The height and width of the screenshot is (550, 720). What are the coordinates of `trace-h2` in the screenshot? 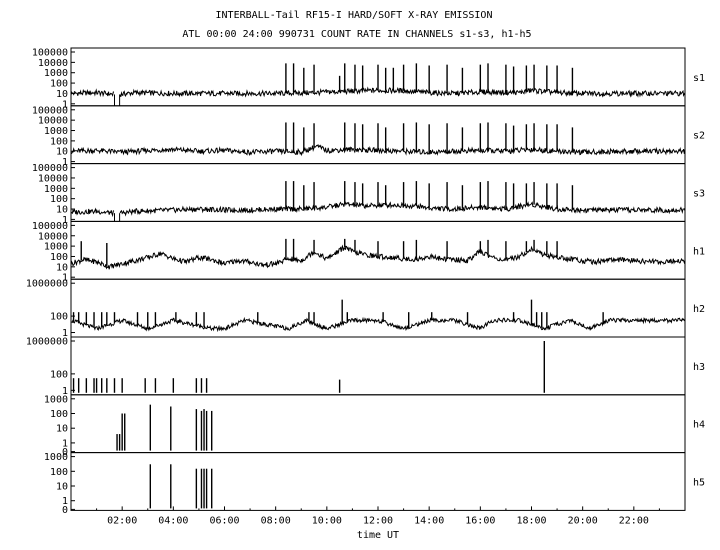 It's located at (378, 324).